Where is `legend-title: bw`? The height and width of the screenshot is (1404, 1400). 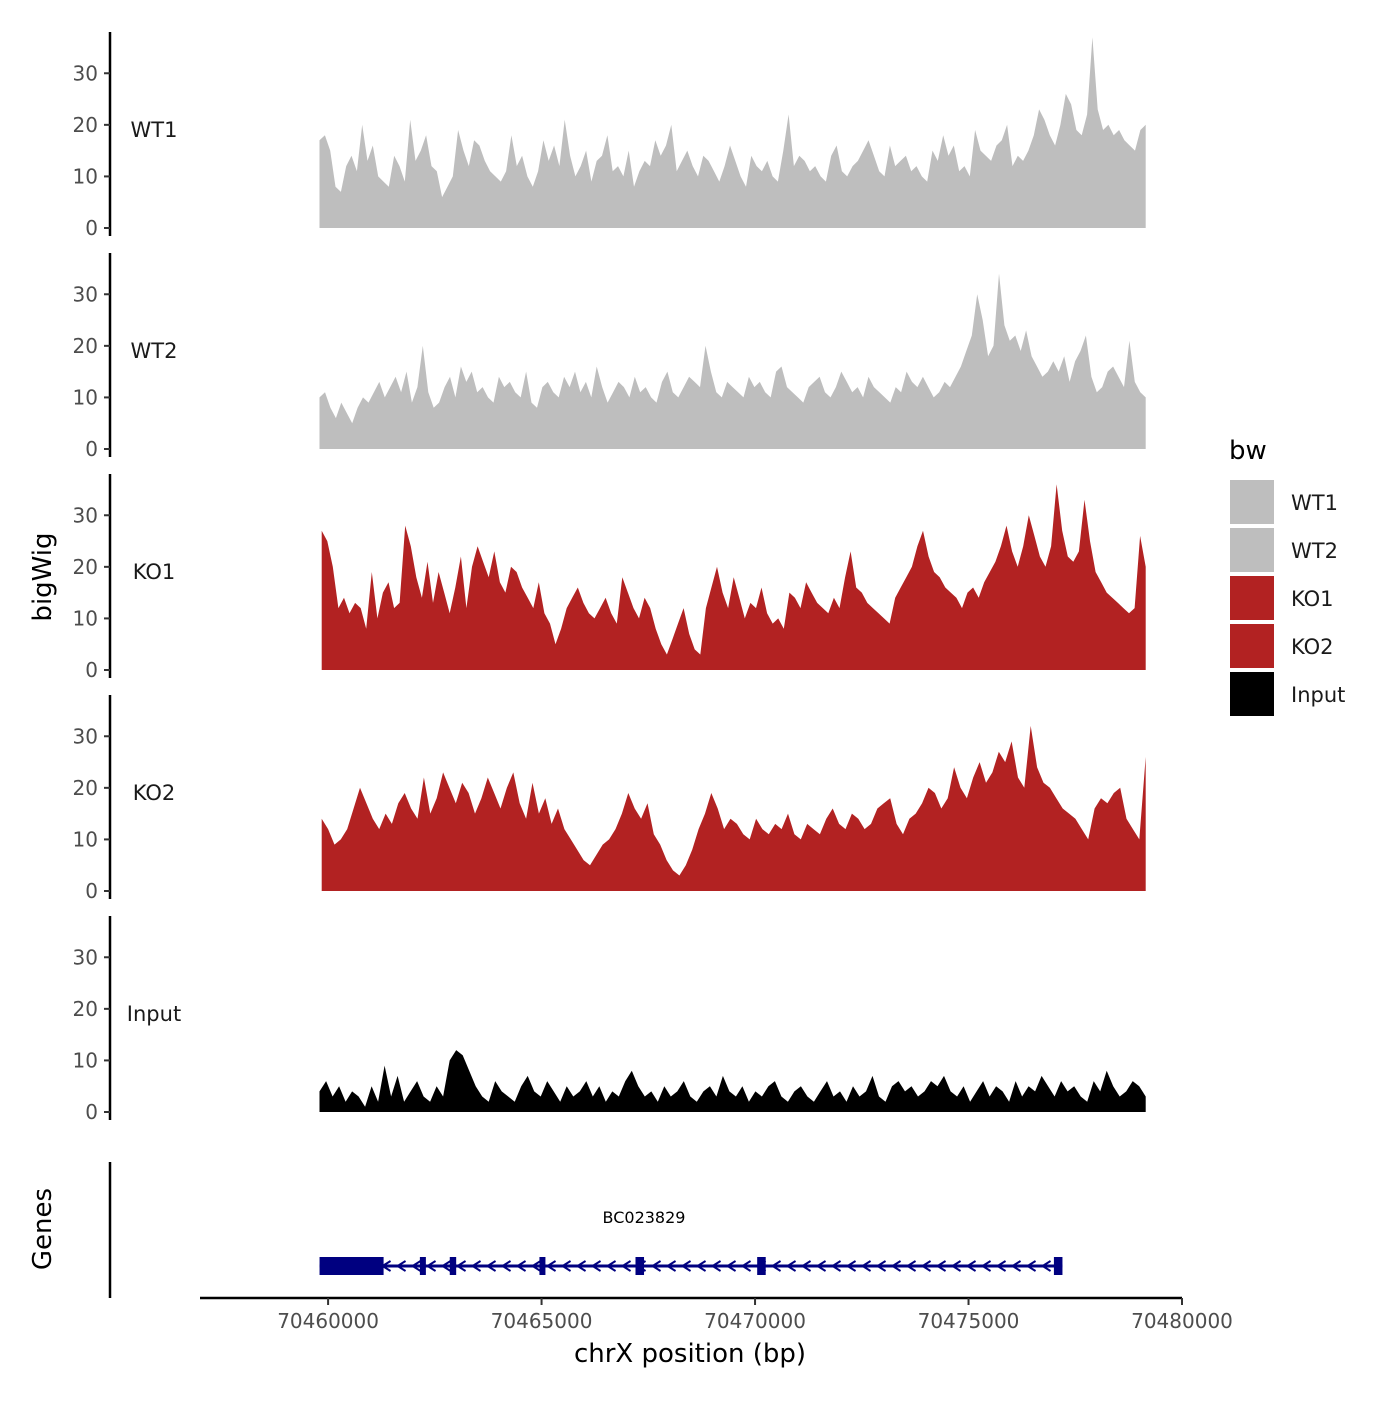
legend-title: bw is located at coordinates (1248, 451).